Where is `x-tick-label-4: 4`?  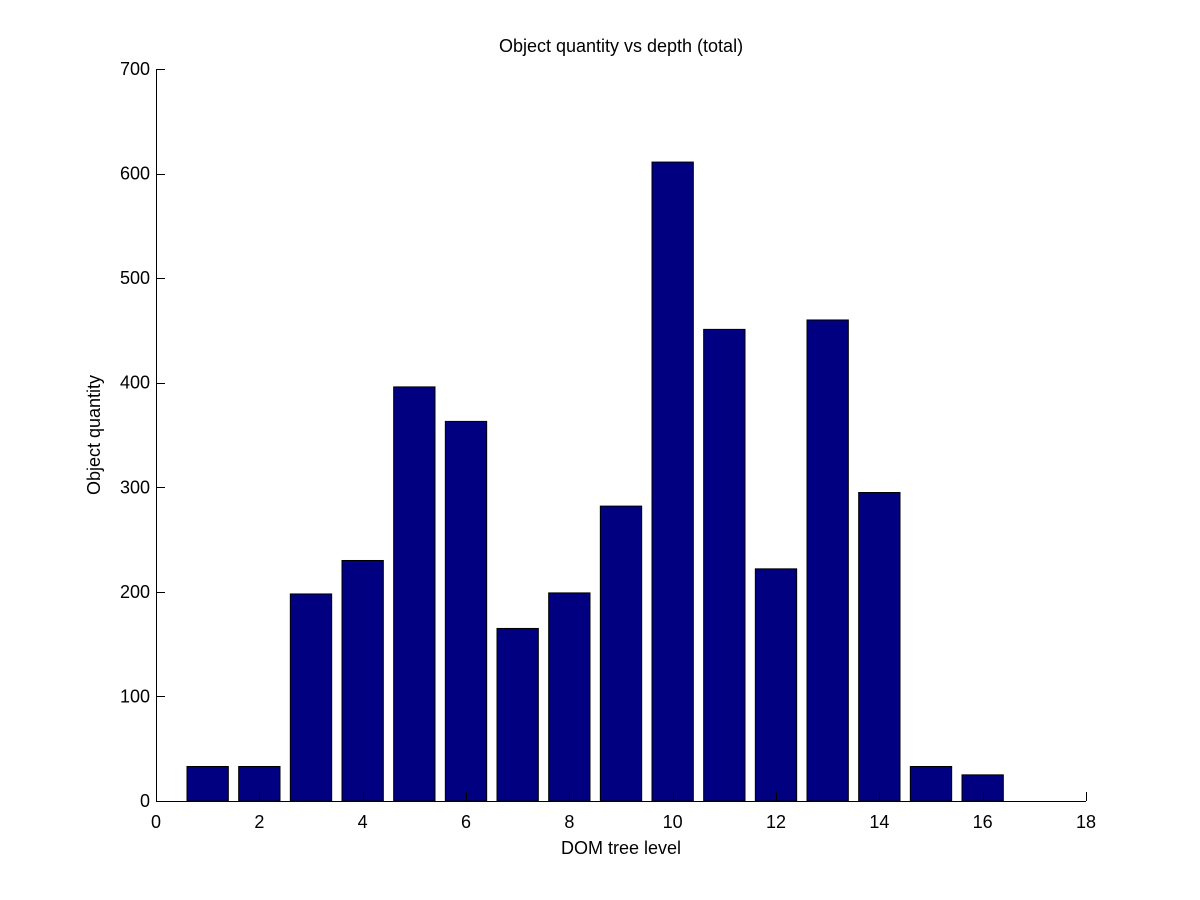
x-tick-label-4: 4 is located at coordinates (363, 822).